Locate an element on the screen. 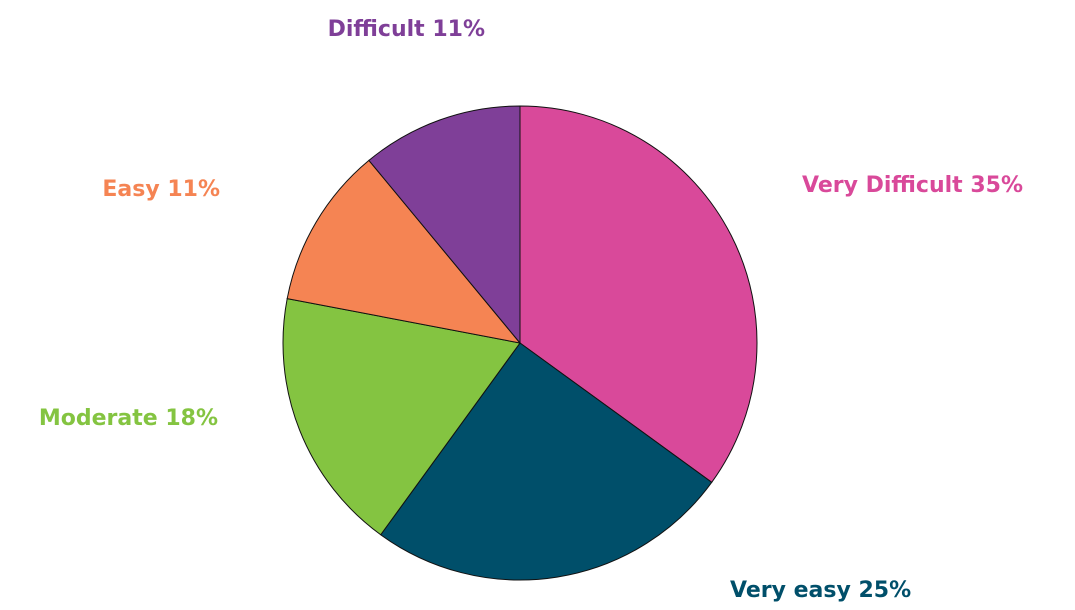  slice-label: Very easy 25% is located at coordinates (820, 590).